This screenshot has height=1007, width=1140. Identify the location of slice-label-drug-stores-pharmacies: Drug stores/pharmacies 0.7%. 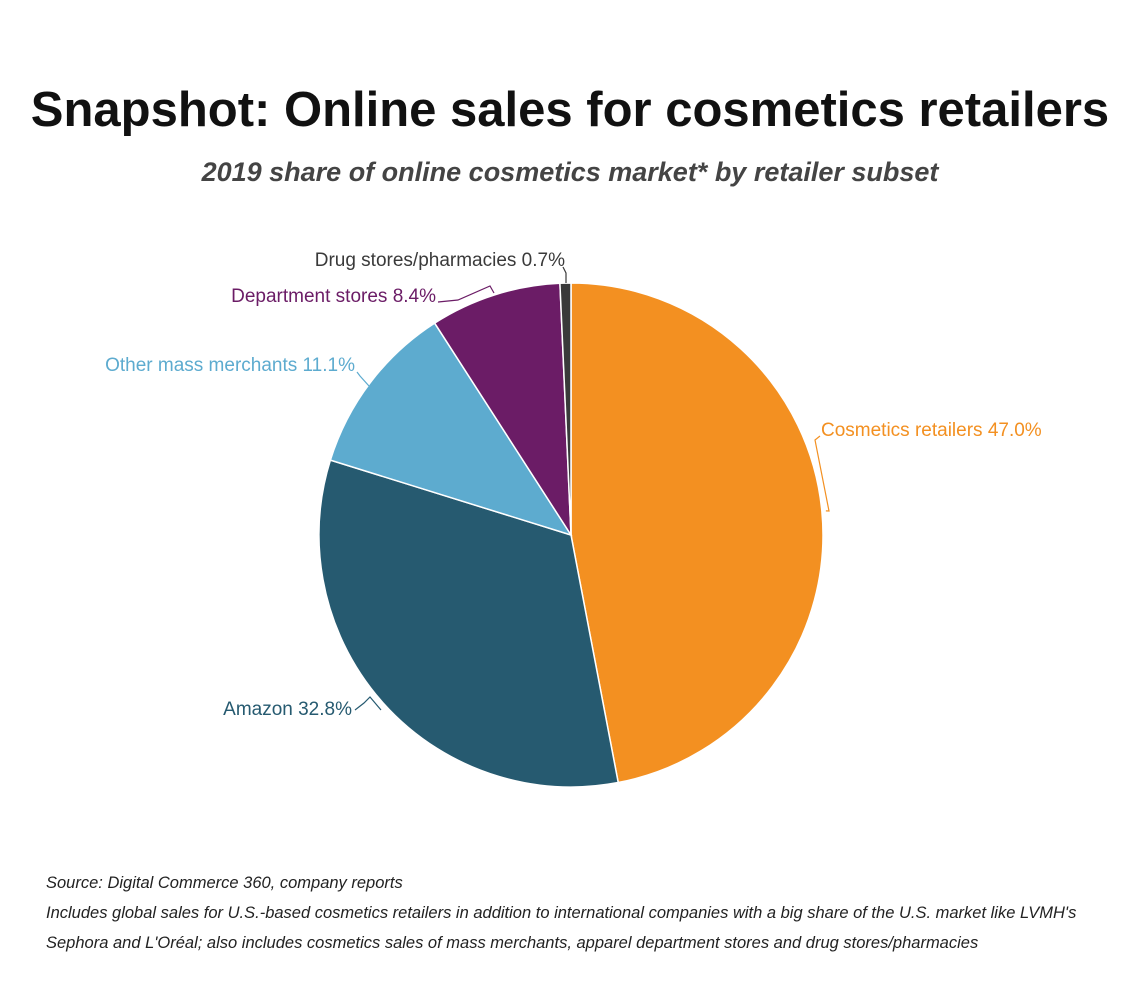
(440, 260).